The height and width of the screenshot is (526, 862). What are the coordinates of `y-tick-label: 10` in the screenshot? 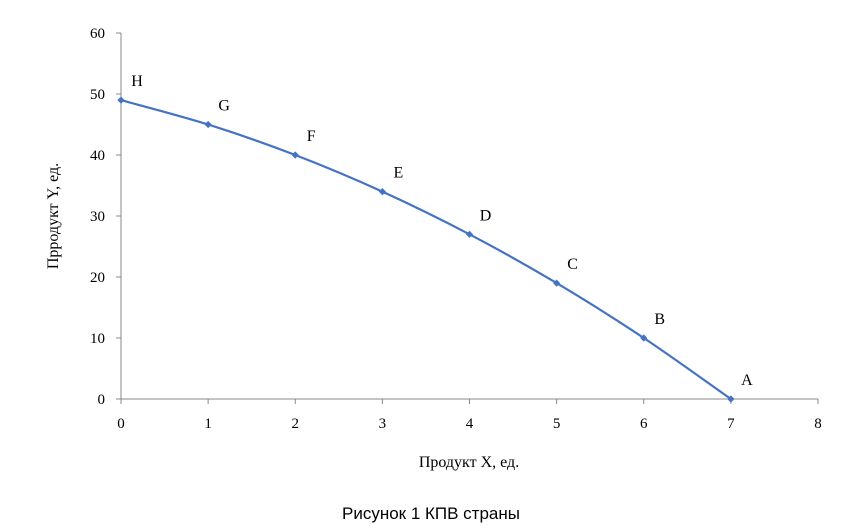 It's located at (97, 339).